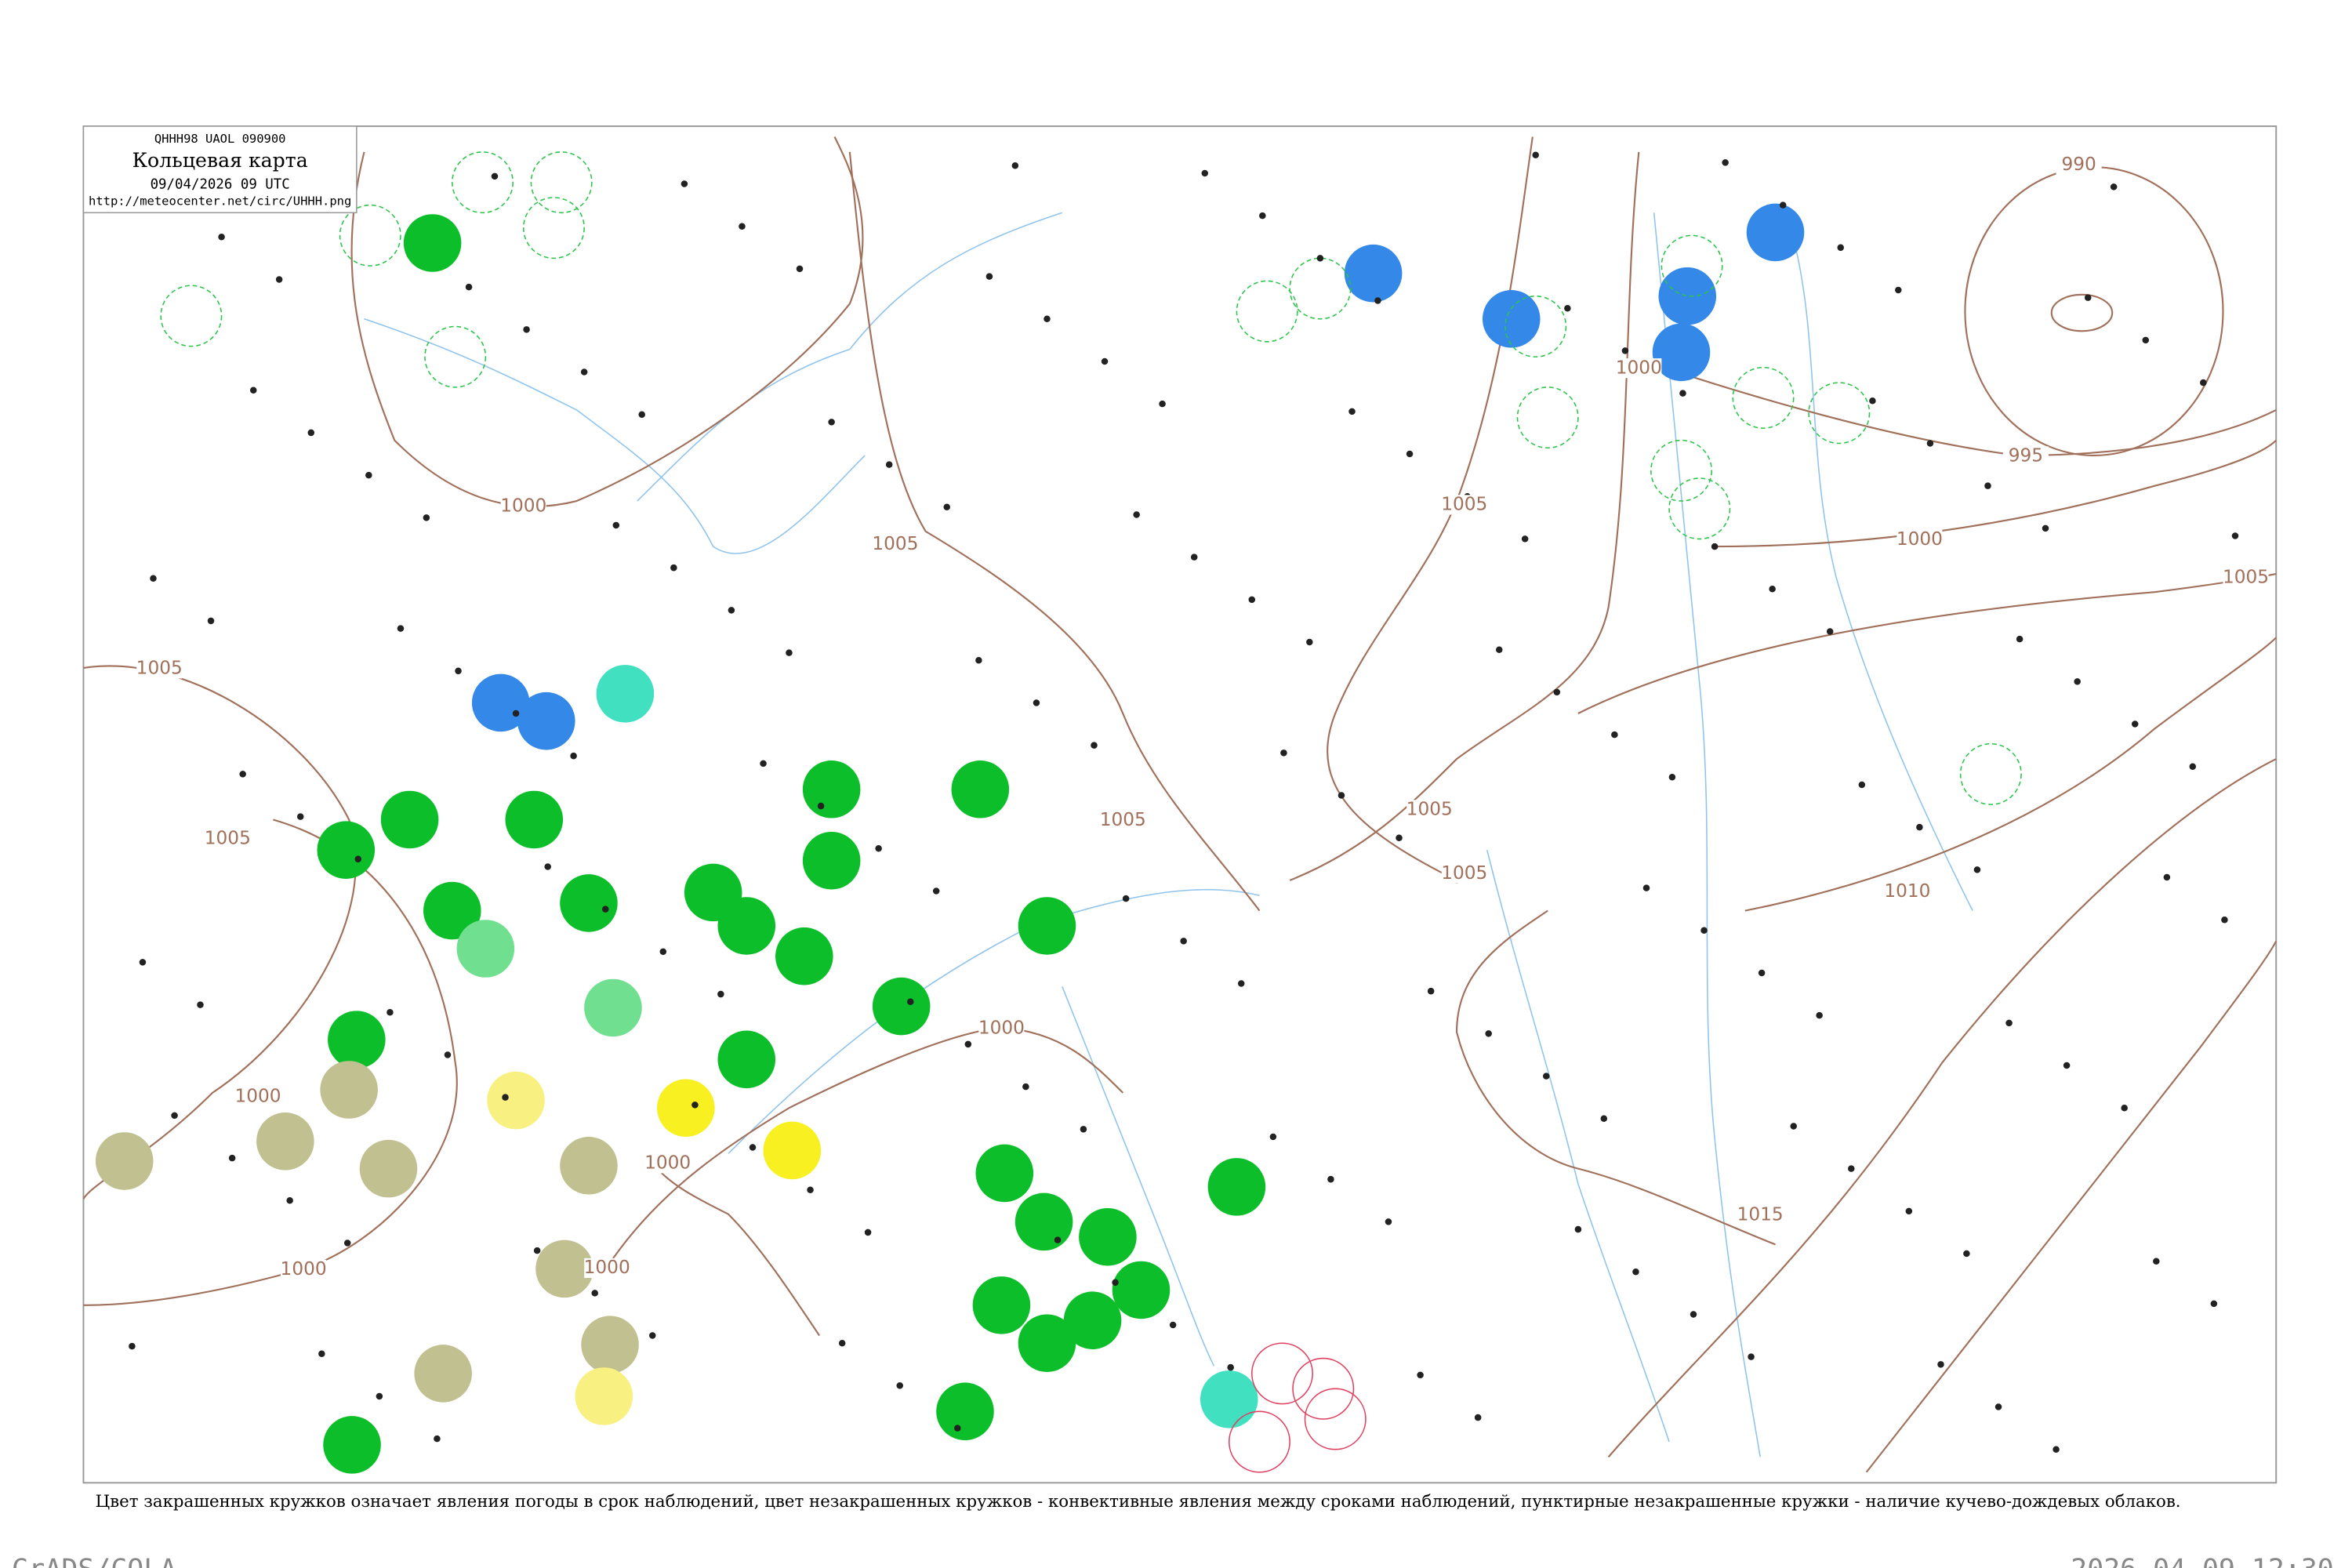 The image size is (2352, 1568). I want to click on isobar-label: 990, so click(2078, 164).